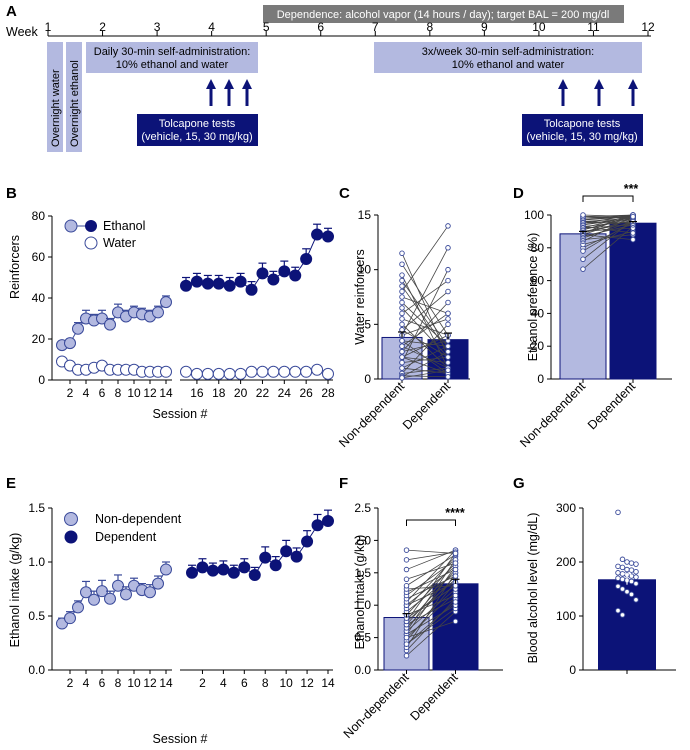 The image size is (690, 750). What do you see at coordinates (286, 683) in the screenshot?
I see `e-x-tick-label: 10` at bounding box center [286, 683].